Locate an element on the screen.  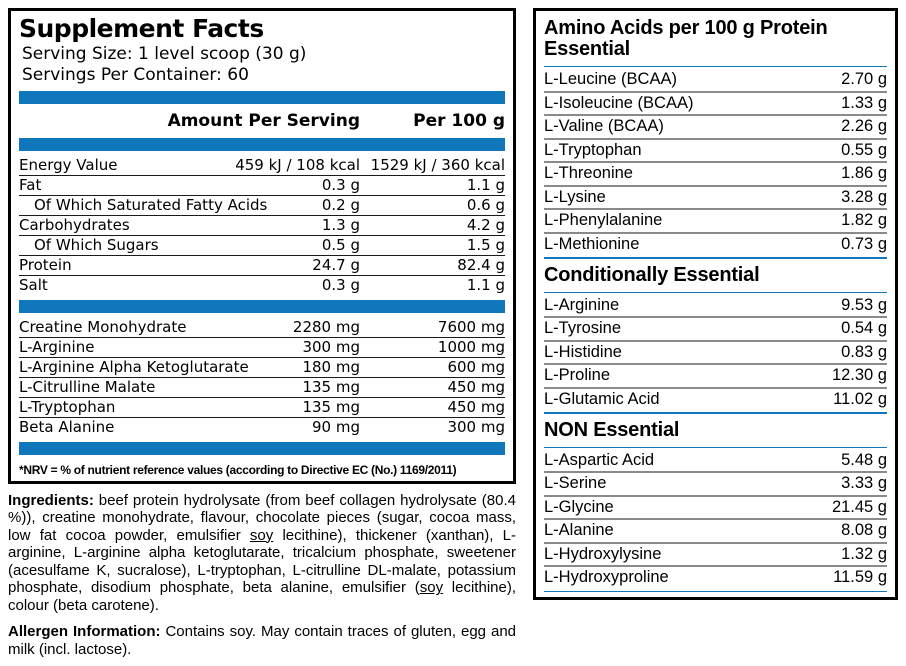
amino-acid-value: 12.30 g is located at coordinates (859, 375).